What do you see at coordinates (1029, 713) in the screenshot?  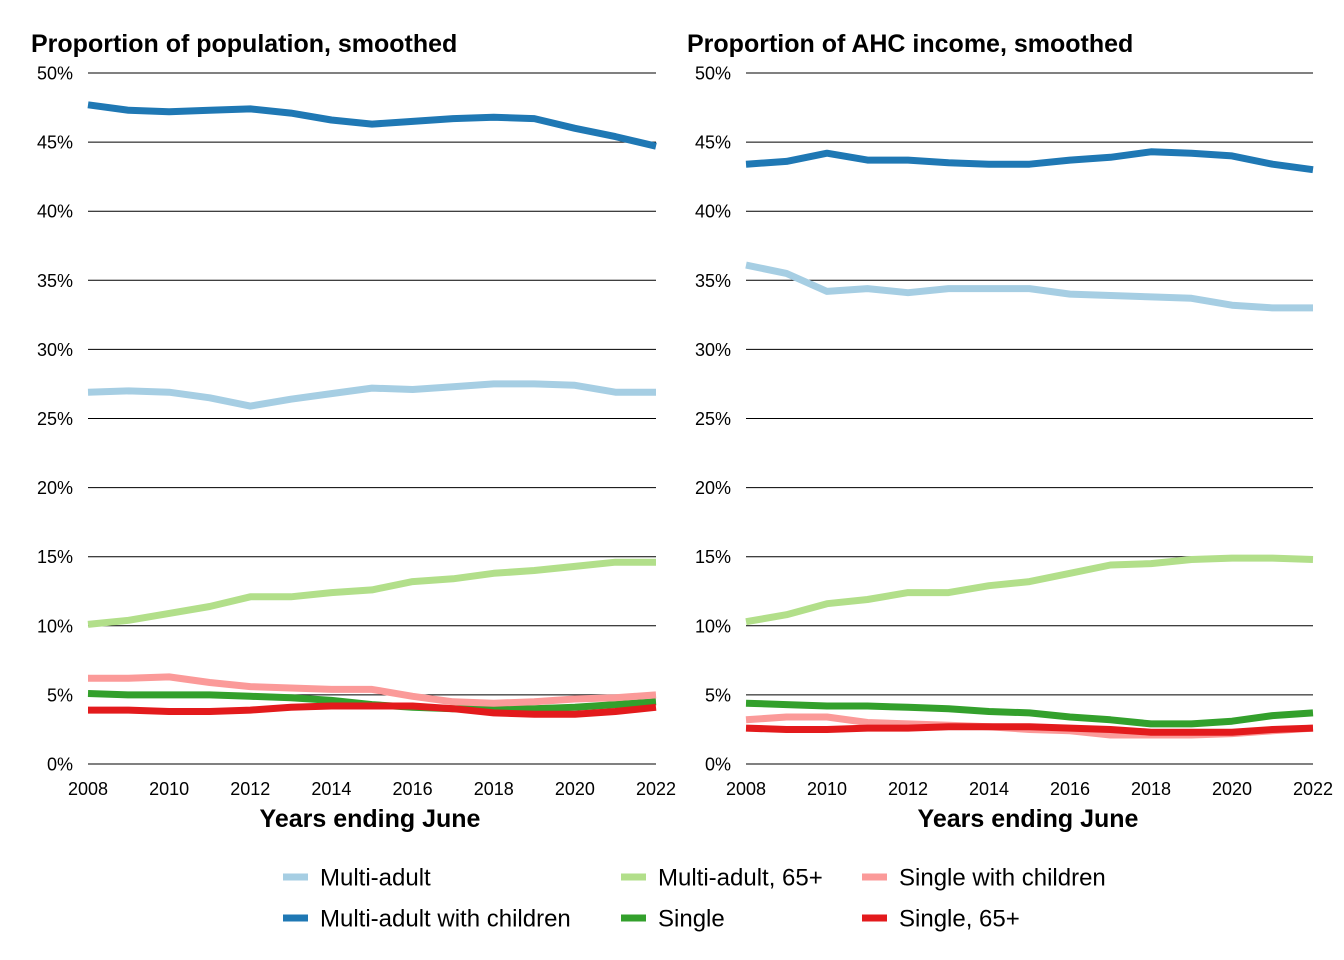 I see `series-line-single` at bounding box center [1029, 713].